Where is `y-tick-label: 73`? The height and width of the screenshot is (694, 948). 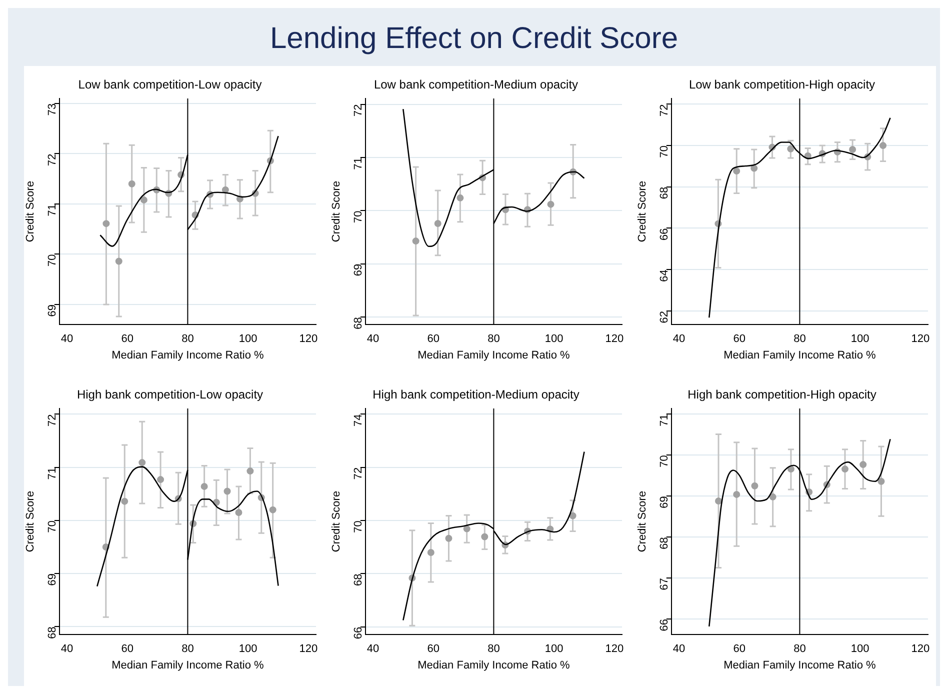
y-tick-label: 73 is located at coordinates (52, 109).